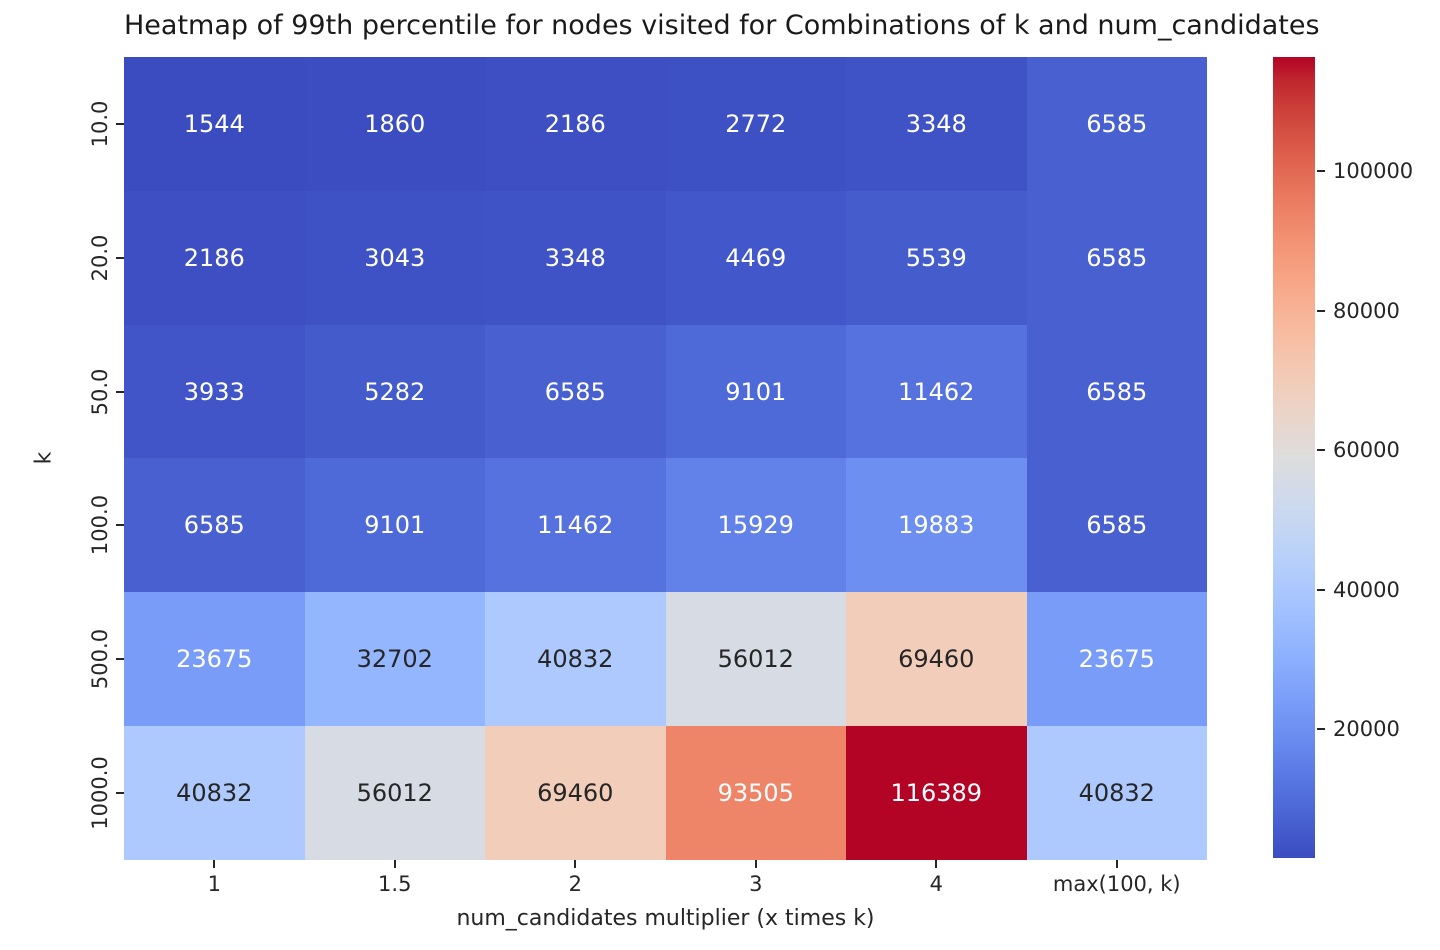 Image resolution: width=1440 pixels, height=950 pixels. I want to click on heatmap-cell: 5539, so click(936, 257).